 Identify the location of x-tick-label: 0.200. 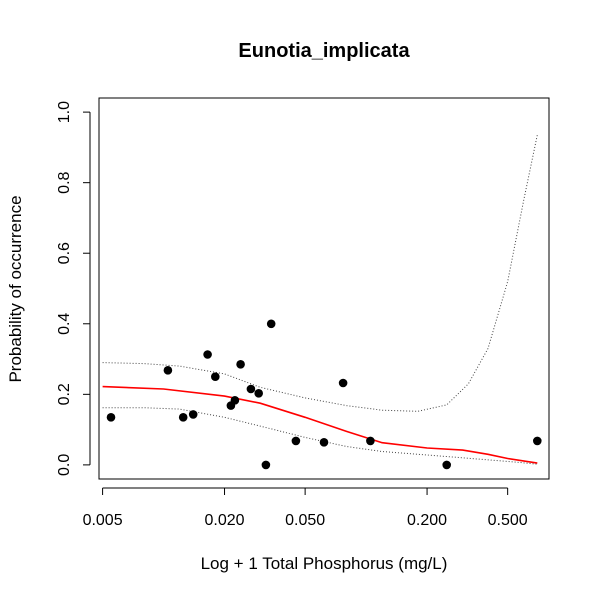
(427, 520).